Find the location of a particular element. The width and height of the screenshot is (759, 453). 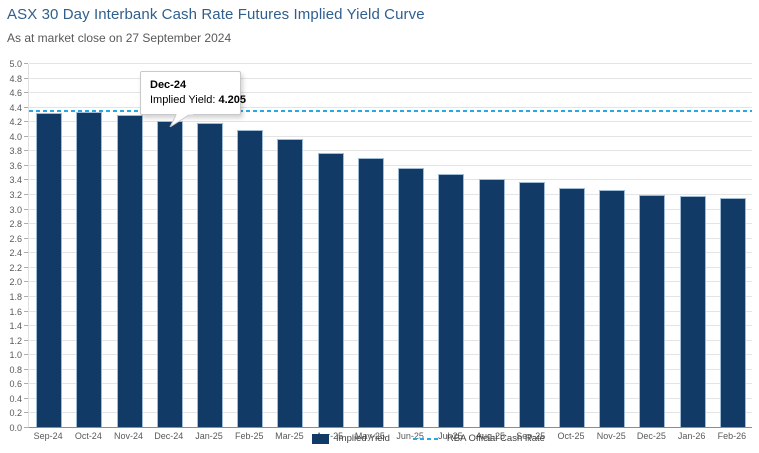

legend-label-rba-cash-rate: RBA Official Cash Rate is located at coordinates (495, 438).